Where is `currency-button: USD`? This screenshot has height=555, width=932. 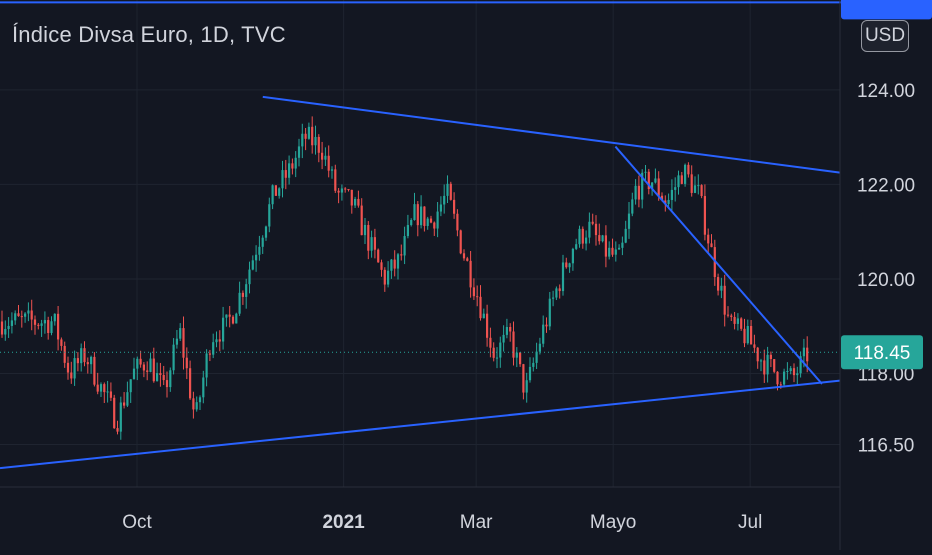
currency-button: USD is located at coordinates (885, 36).